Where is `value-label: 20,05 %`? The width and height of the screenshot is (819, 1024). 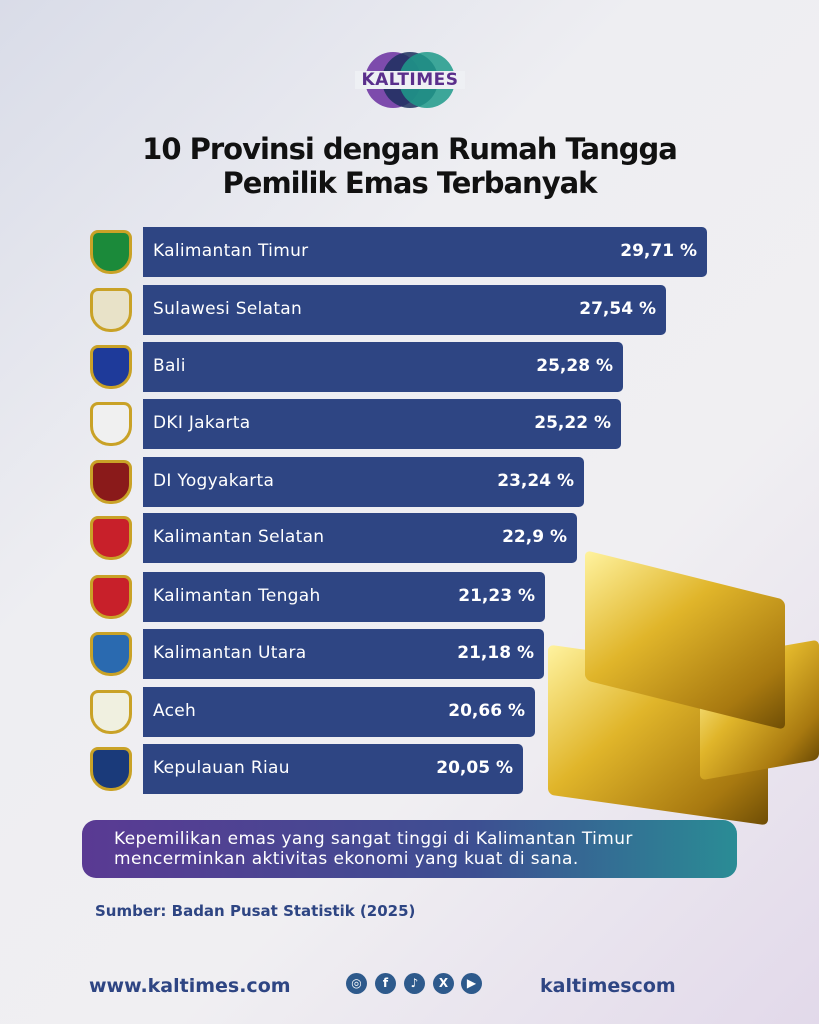
value-label: 20,05 % is located at coordinates (474, 768).